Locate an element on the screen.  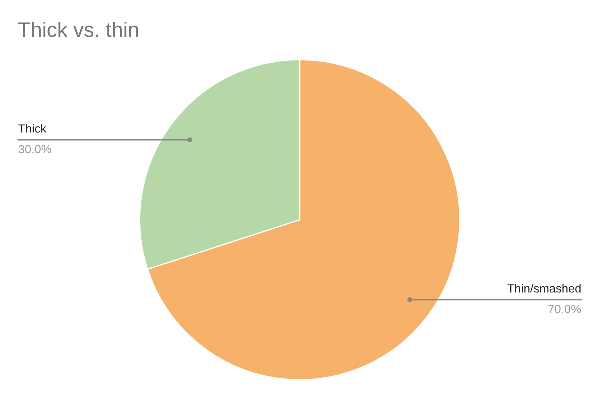
slice-label: Thick is located at coordinates (32, 128).